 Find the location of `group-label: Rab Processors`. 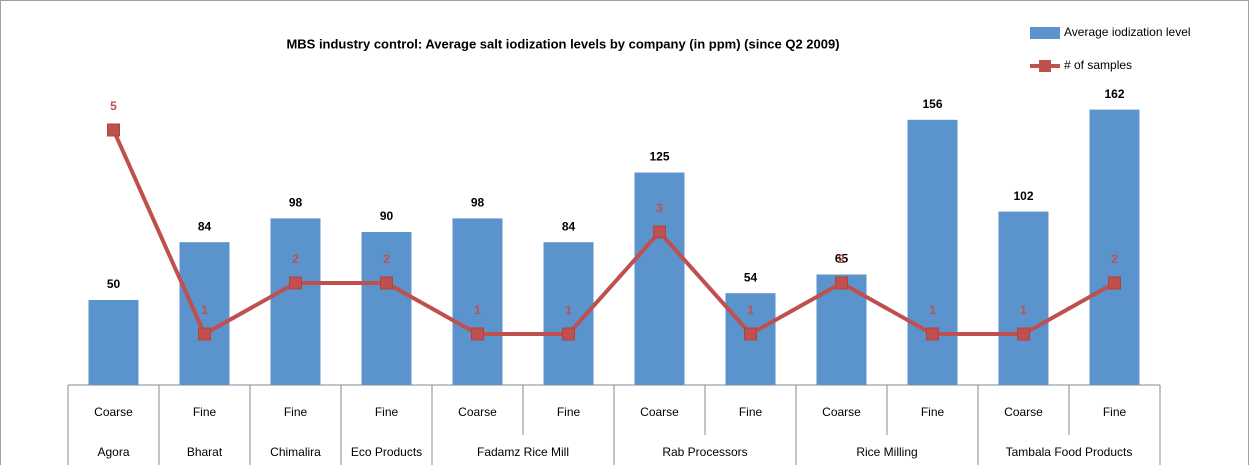

group-label: Rab Processors is located at coordinates (704, 452).